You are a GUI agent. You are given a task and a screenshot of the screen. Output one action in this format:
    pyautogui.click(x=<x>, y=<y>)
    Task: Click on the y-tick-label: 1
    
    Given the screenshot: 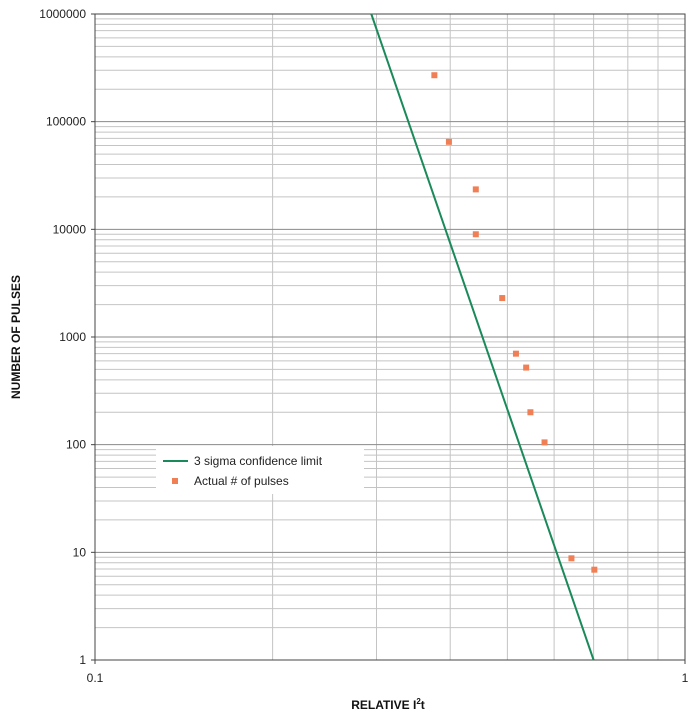 What is the action you would take?
    pyautogui.click(x=82, y=660)
    